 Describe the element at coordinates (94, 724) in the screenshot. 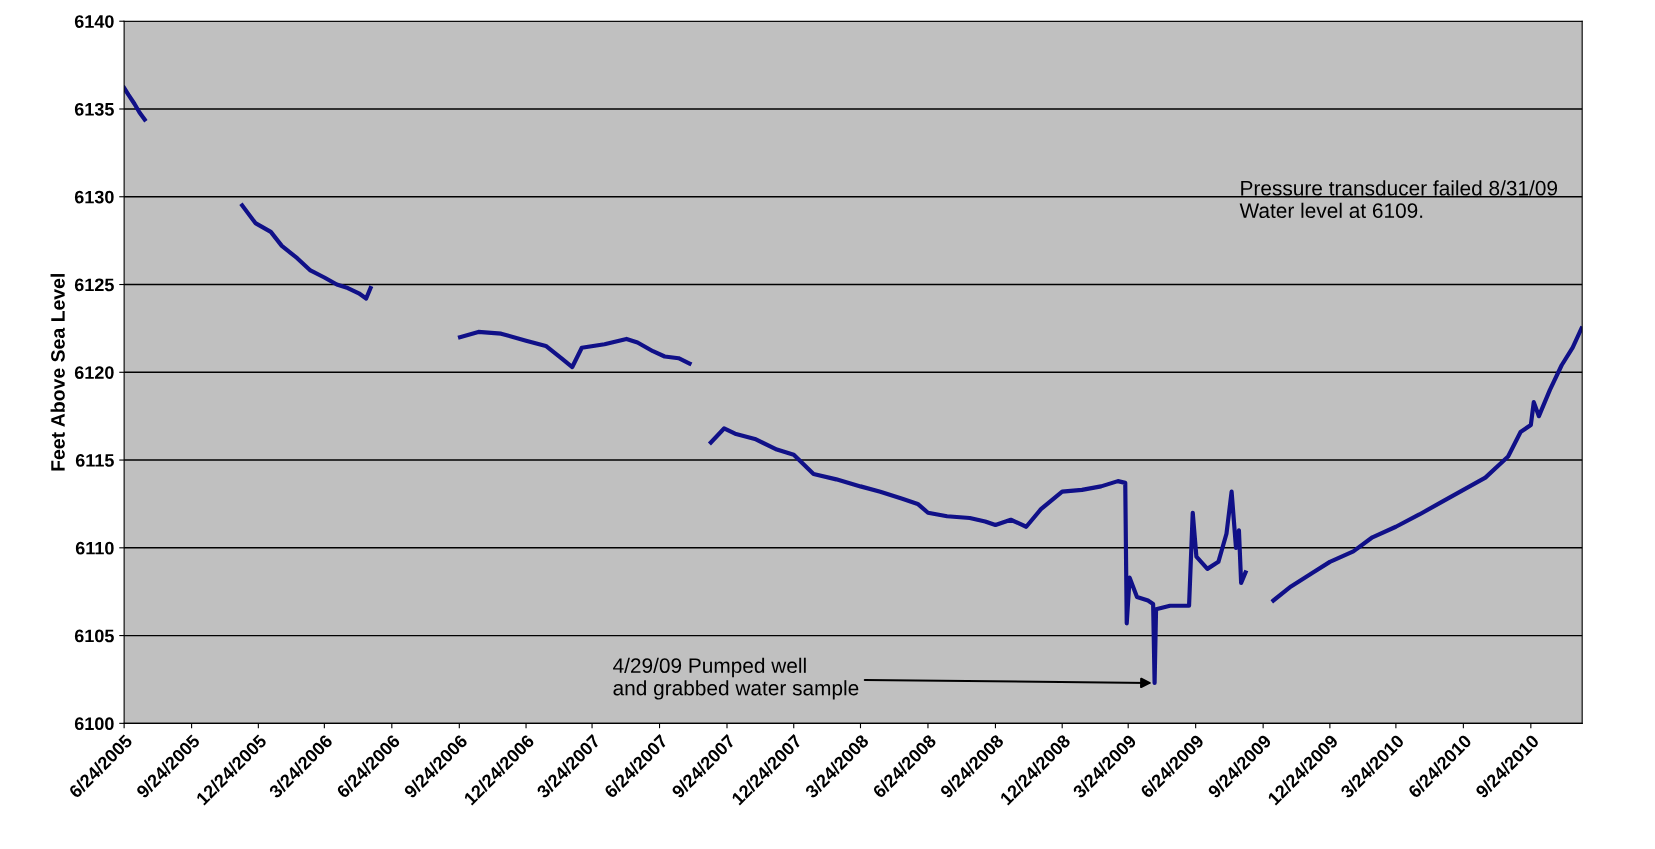

I see `y-tick-label: 6100` at that location.